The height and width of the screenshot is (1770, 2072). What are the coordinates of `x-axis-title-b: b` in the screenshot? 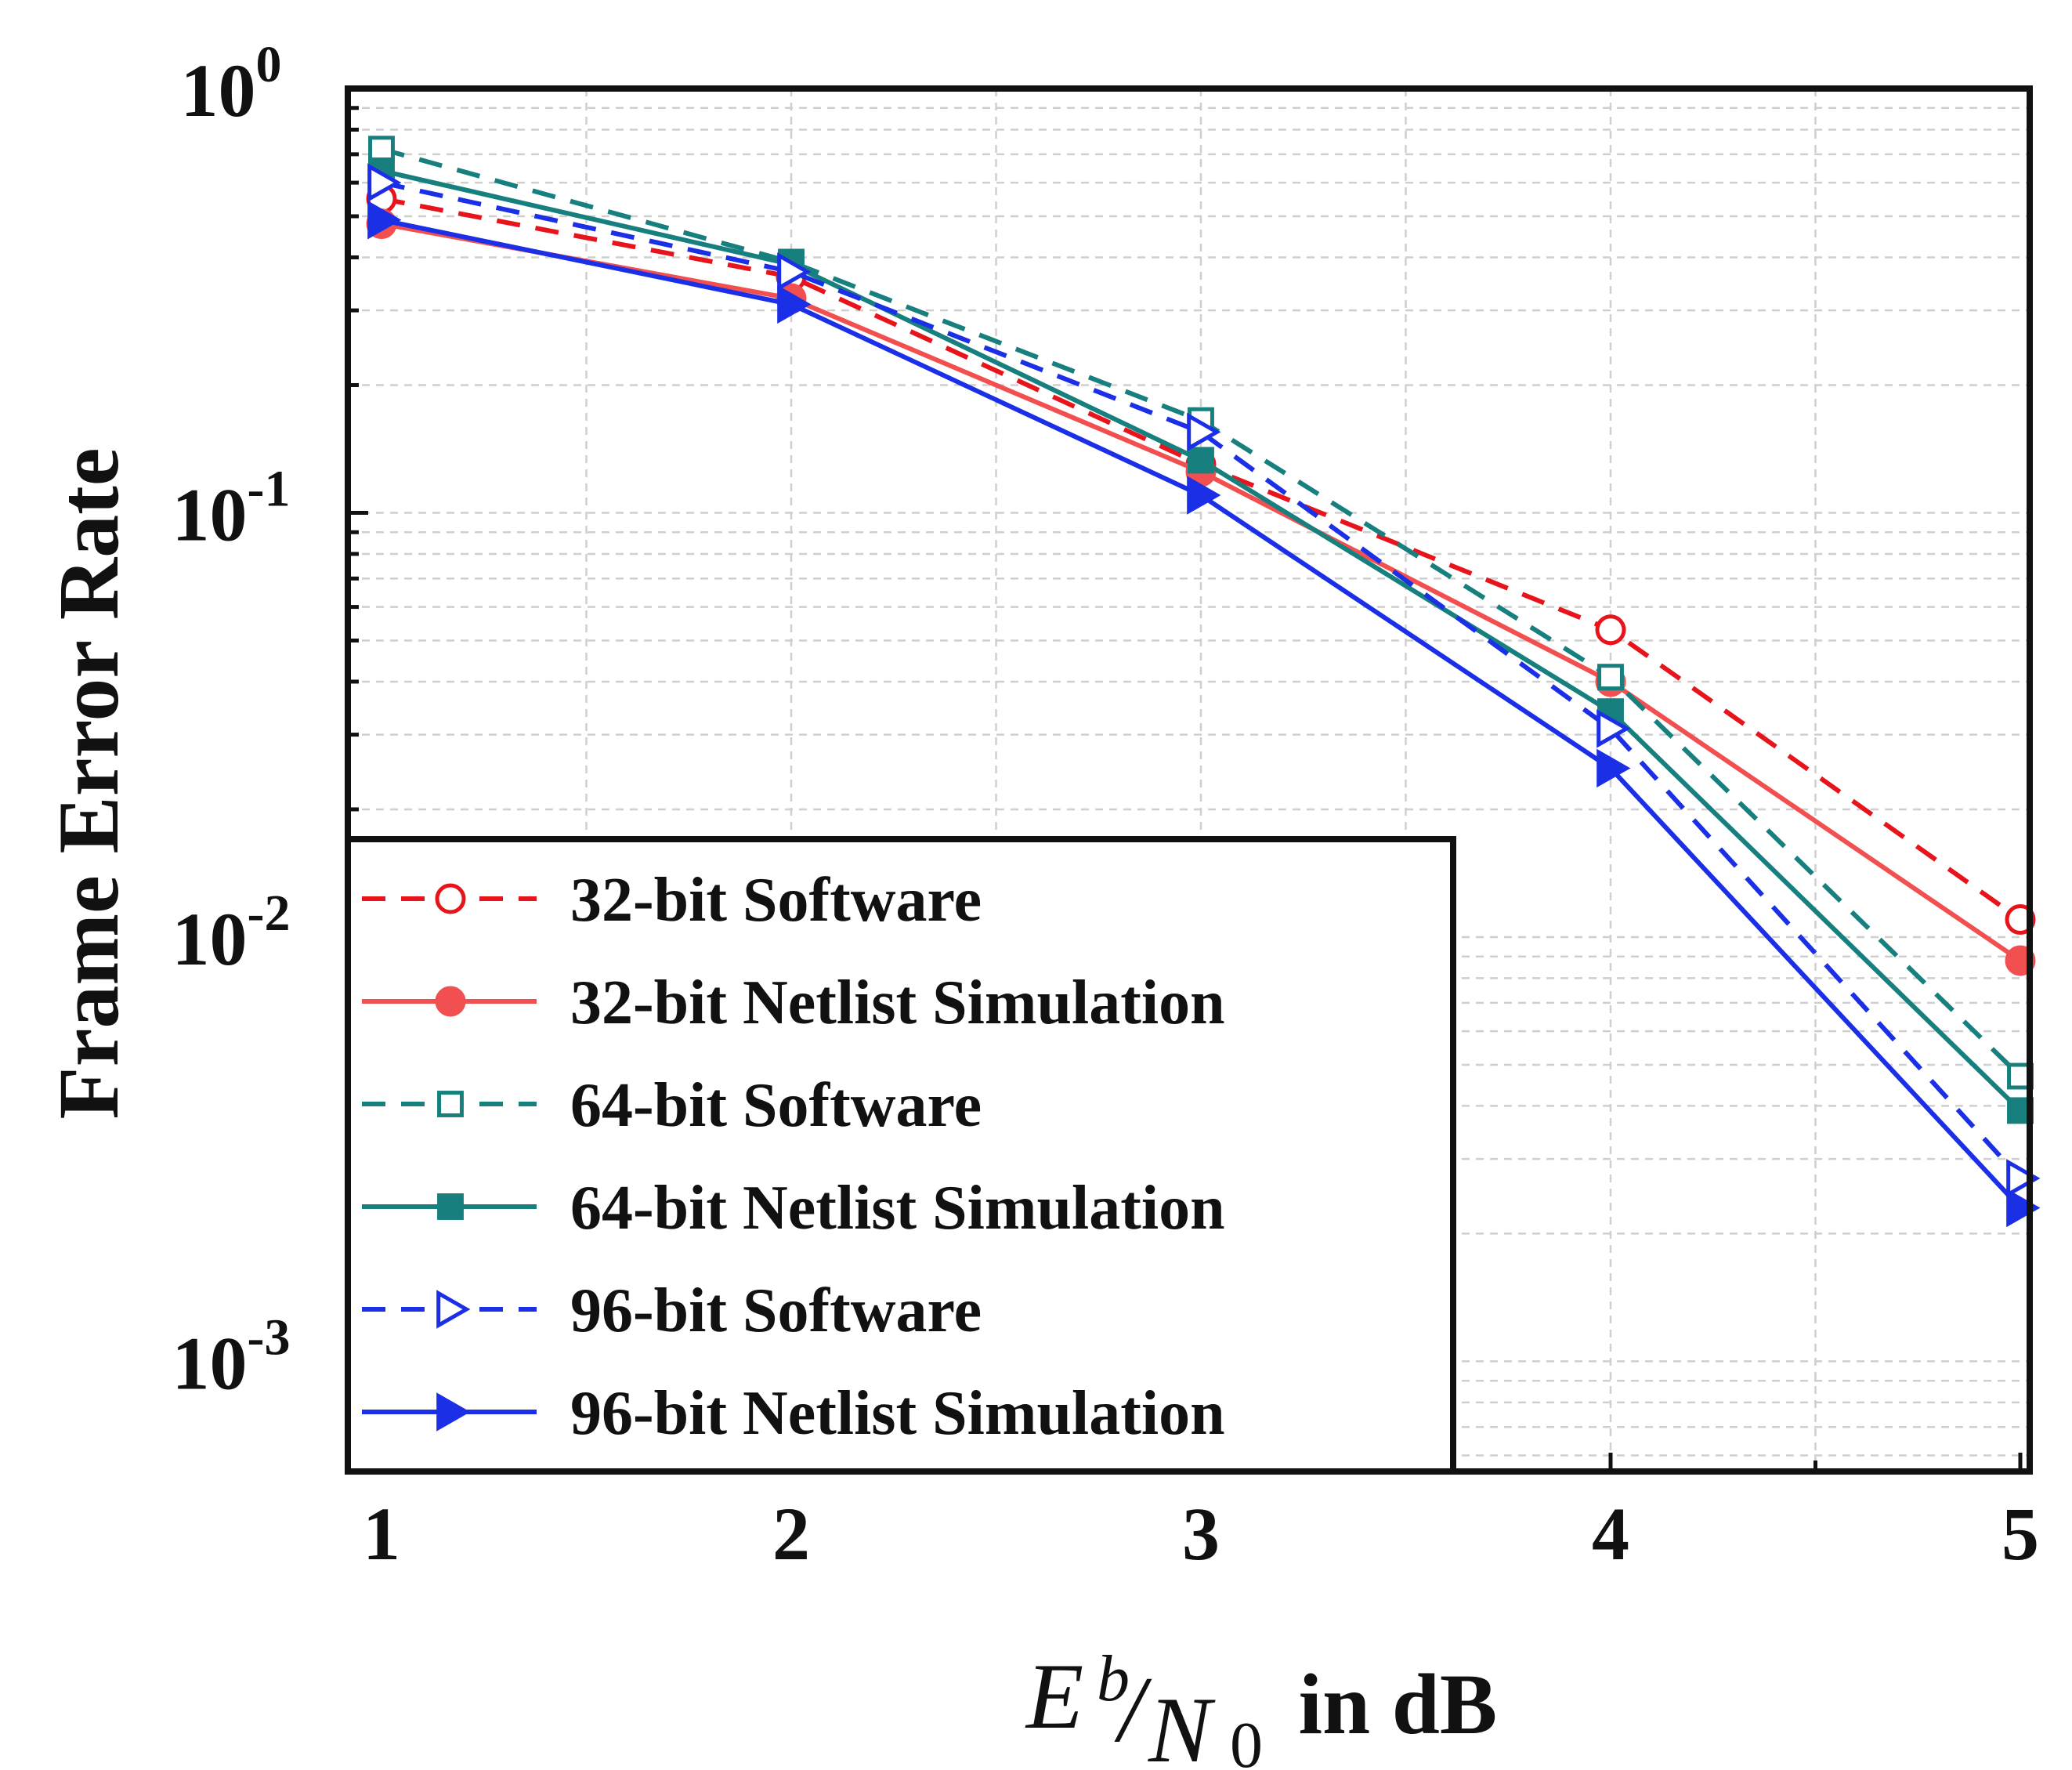 It's located at (1113, 1678).